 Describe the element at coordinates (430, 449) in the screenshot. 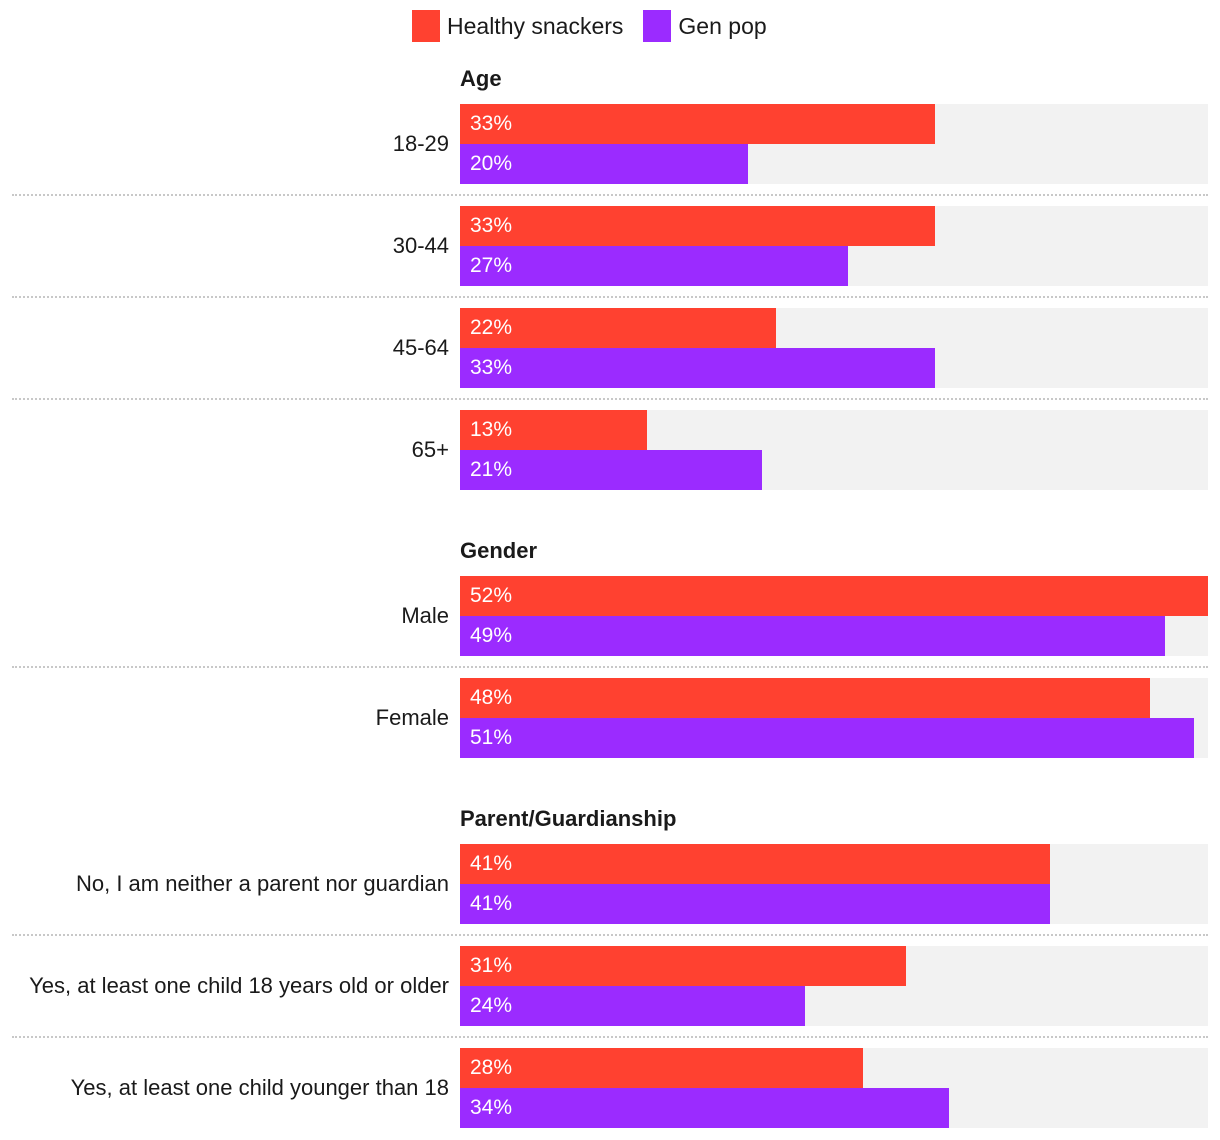

I see `row-label-65: 65+` at that location.